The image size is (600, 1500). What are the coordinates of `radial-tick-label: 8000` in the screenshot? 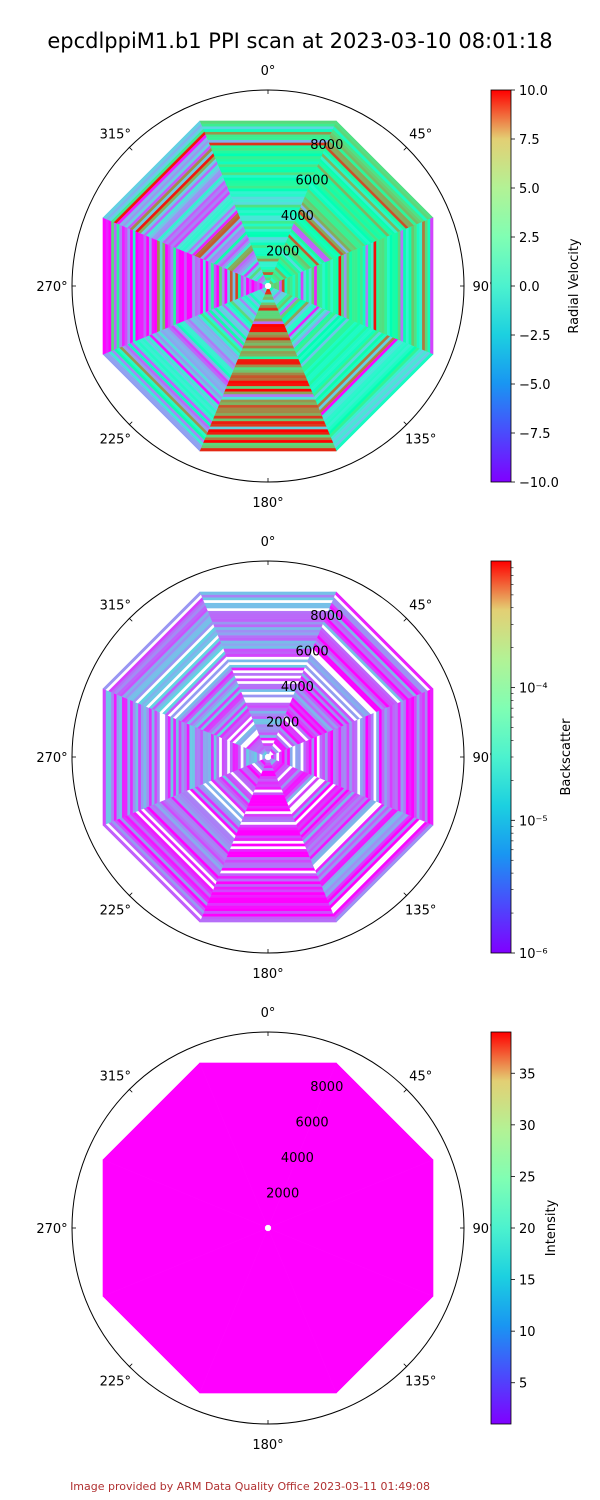 It's located at (326, 616).